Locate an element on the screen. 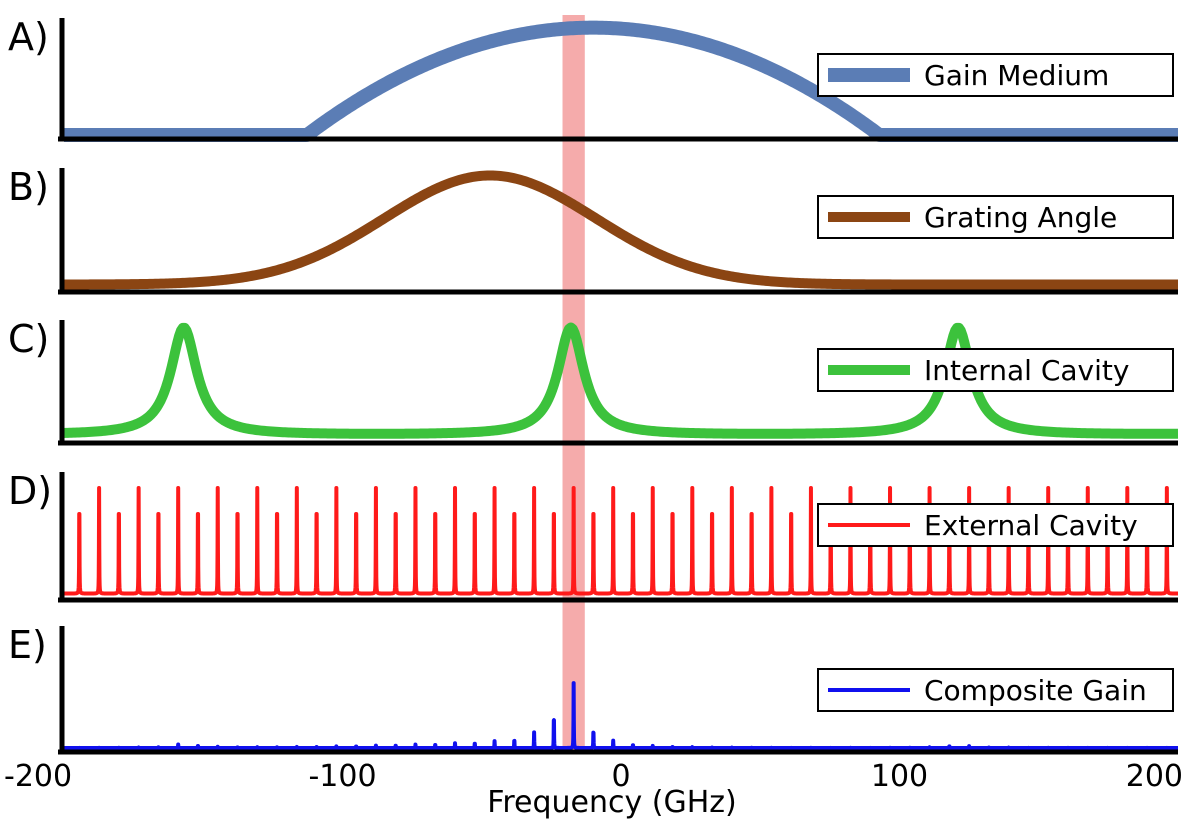  legend-label: Composite Gain is located at coordinates (1035, 690).